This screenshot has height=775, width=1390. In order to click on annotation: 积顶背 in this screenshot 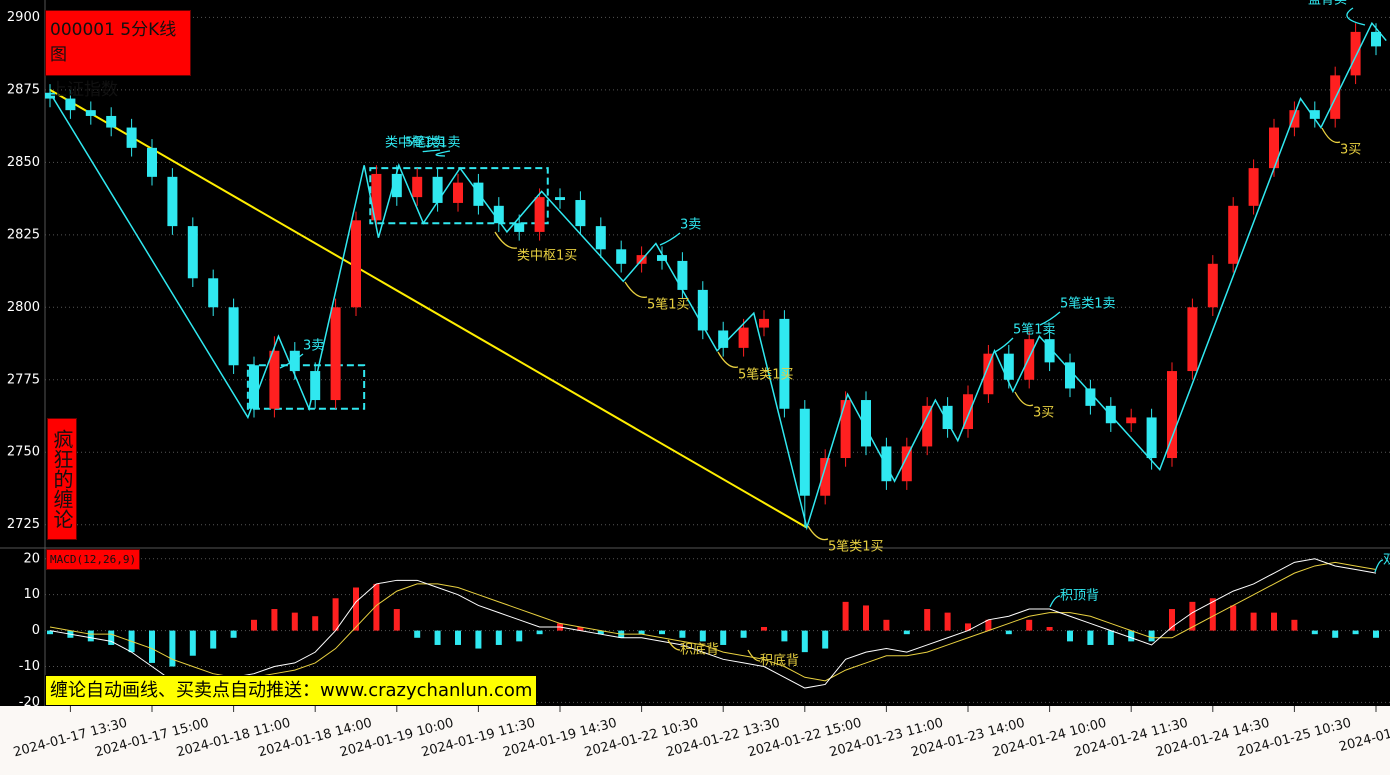, I will do `click(1079, 596)`.